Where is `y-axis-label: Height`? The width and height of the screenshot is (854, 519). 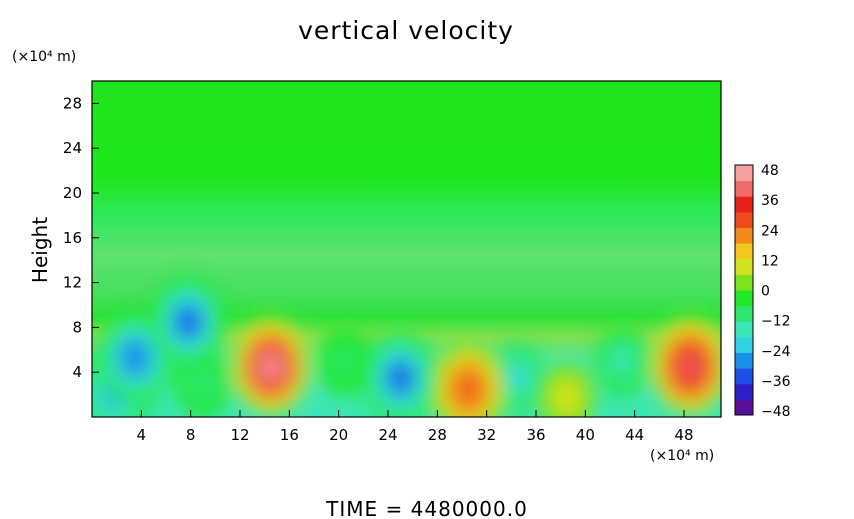
y-axis-label: Height is located at coordinates (40, 250).